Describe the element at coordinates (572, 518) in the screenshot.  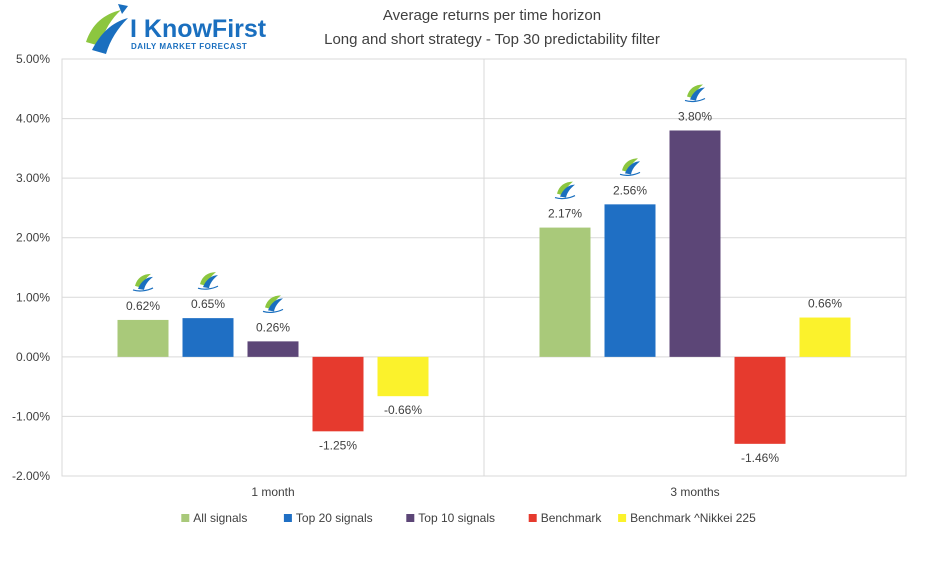
I see `legend-label: Benchmark` at that location.